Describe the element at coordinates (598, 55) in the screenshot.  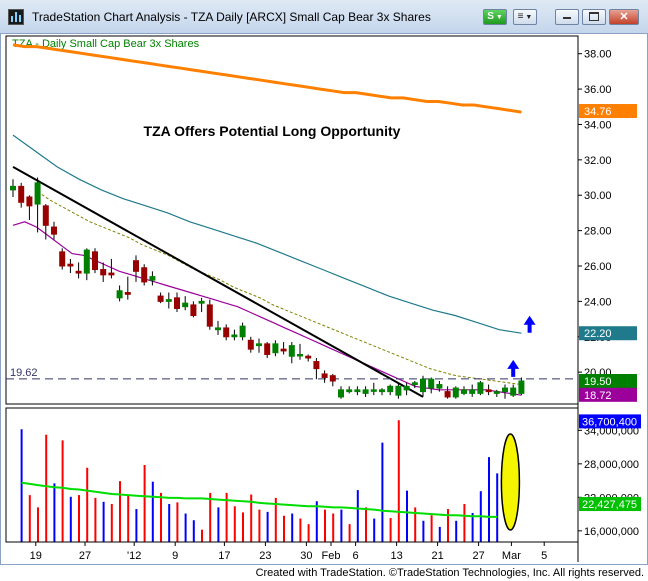
I see `price-tick-label: 38.00` at that location.